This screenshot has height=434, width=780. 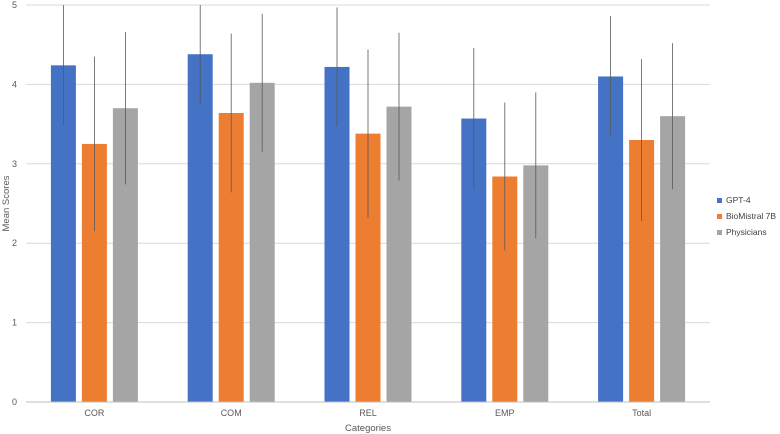 I want to click on x-axis-title: Categories, so click(x=368, y=428).